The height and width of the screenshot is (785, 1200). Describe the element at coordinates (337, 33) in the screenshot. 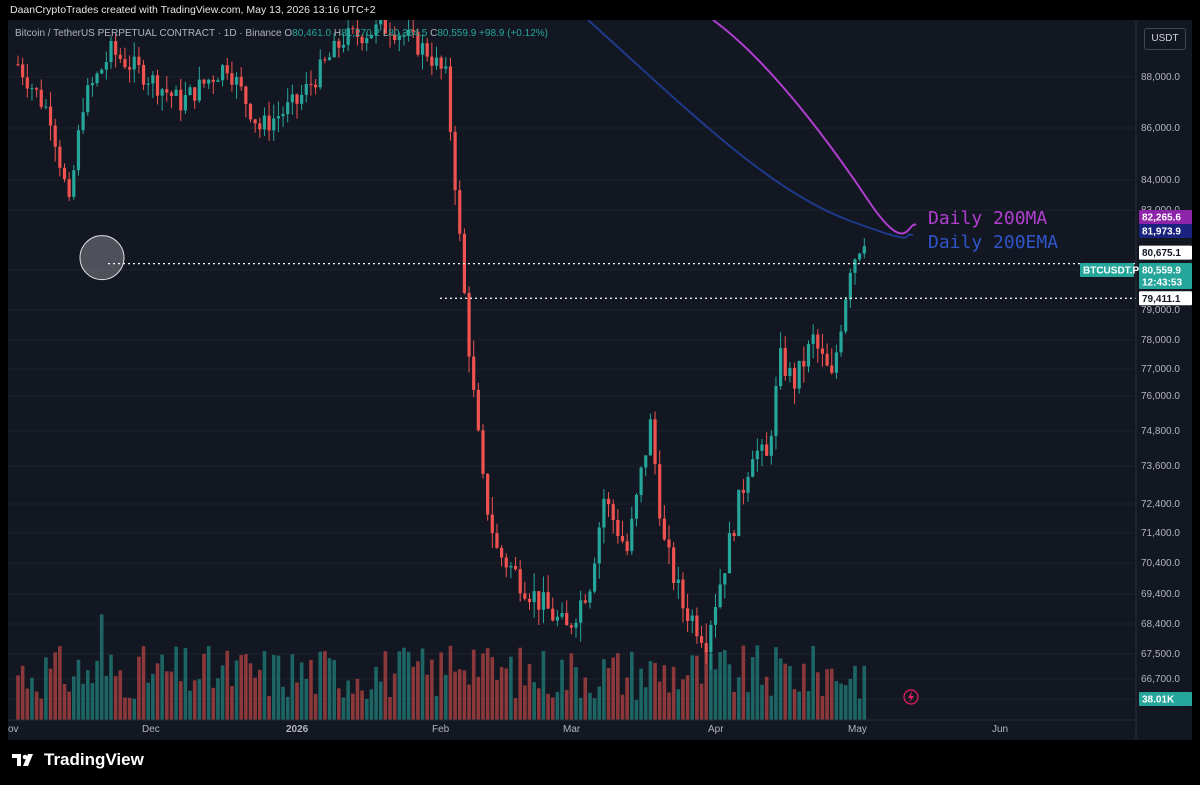

I see `high-label: H` at that location.